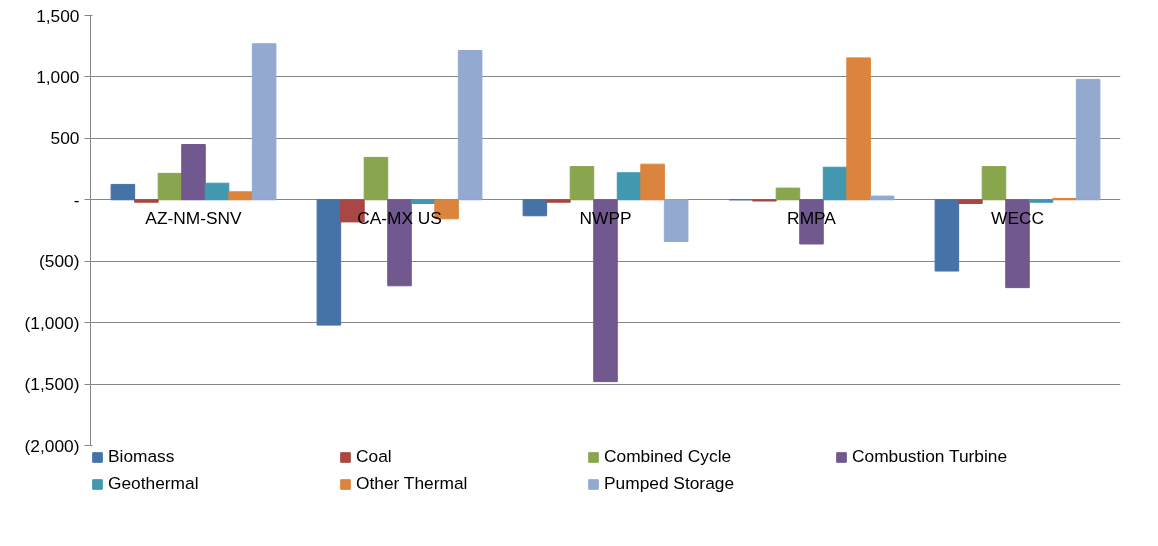 Image resolution: width=1158 pixels, height=546 pixels. What do you see at coordinates (930, 456) in the screenshot?
I see `legend-label: Combustion Turbine` at bounding box center [930, 456].